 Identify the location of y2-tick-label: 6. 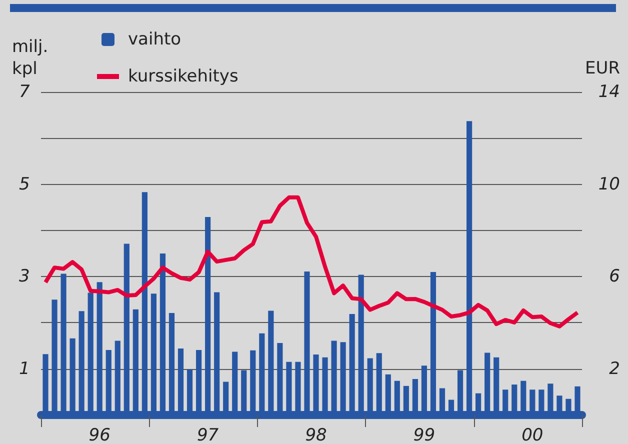
(614, 276).